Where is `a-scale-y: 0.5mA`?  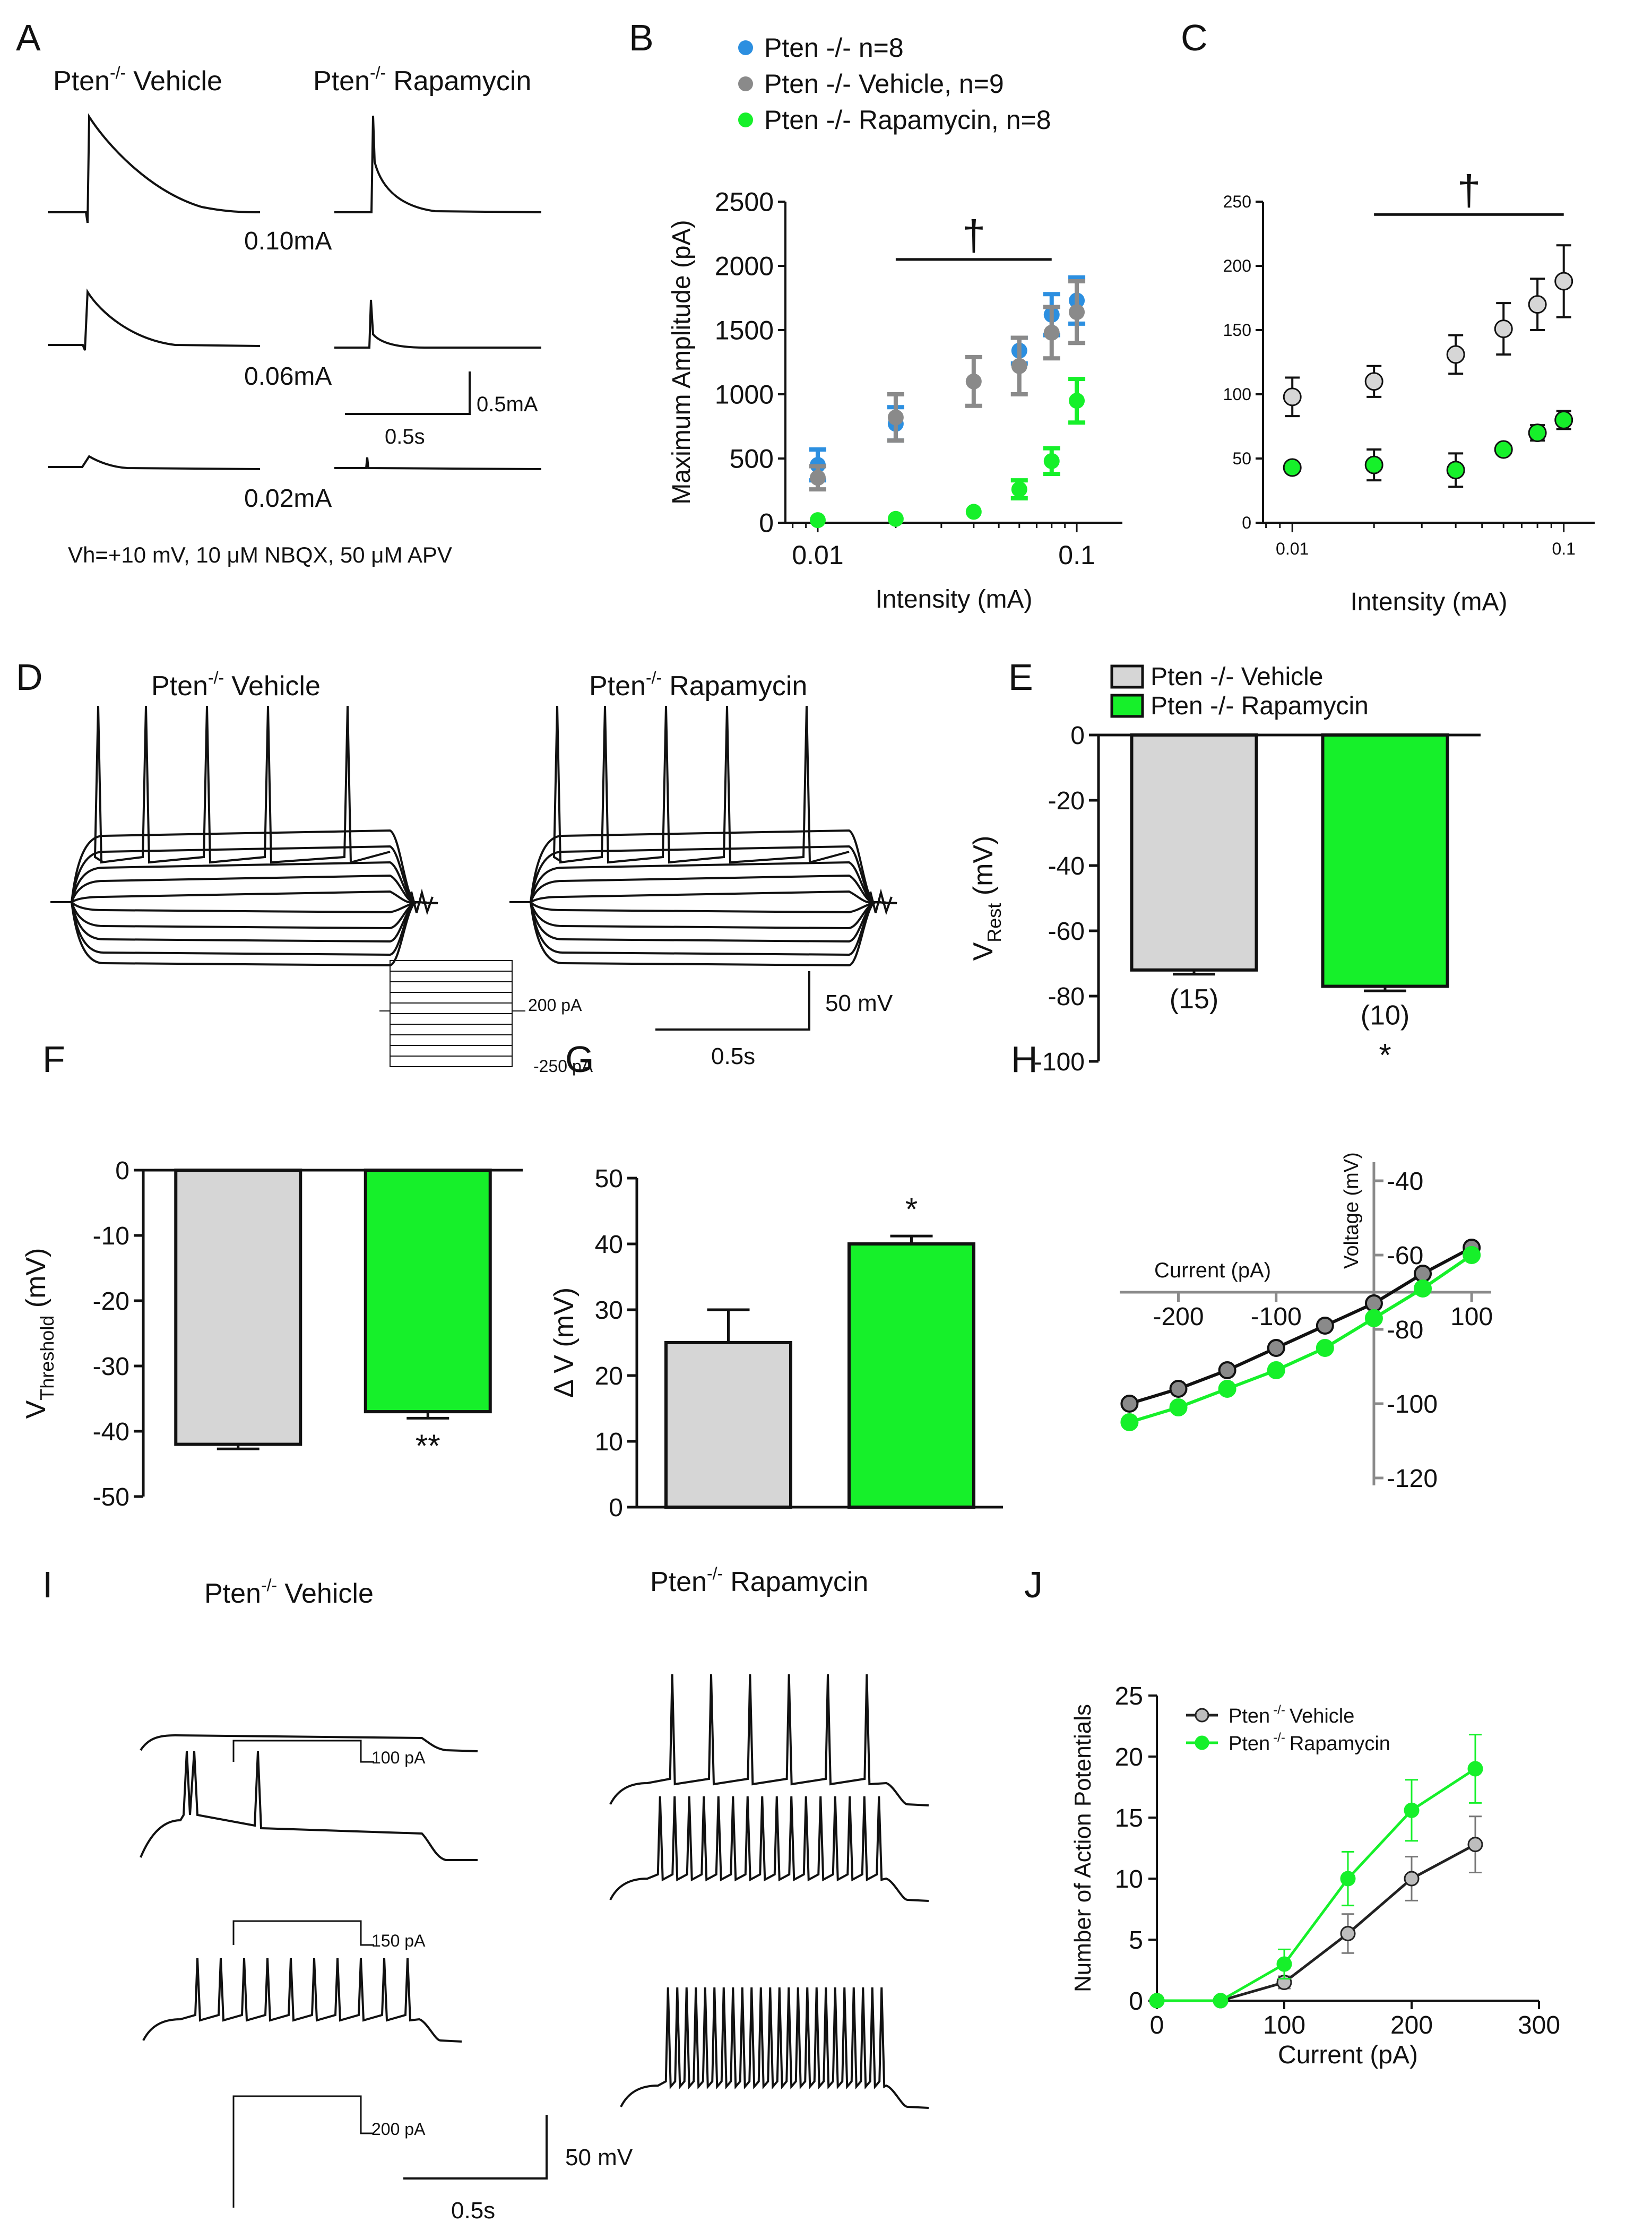 a-scale-y: 0.5mA is located at coordinates (508, 404).